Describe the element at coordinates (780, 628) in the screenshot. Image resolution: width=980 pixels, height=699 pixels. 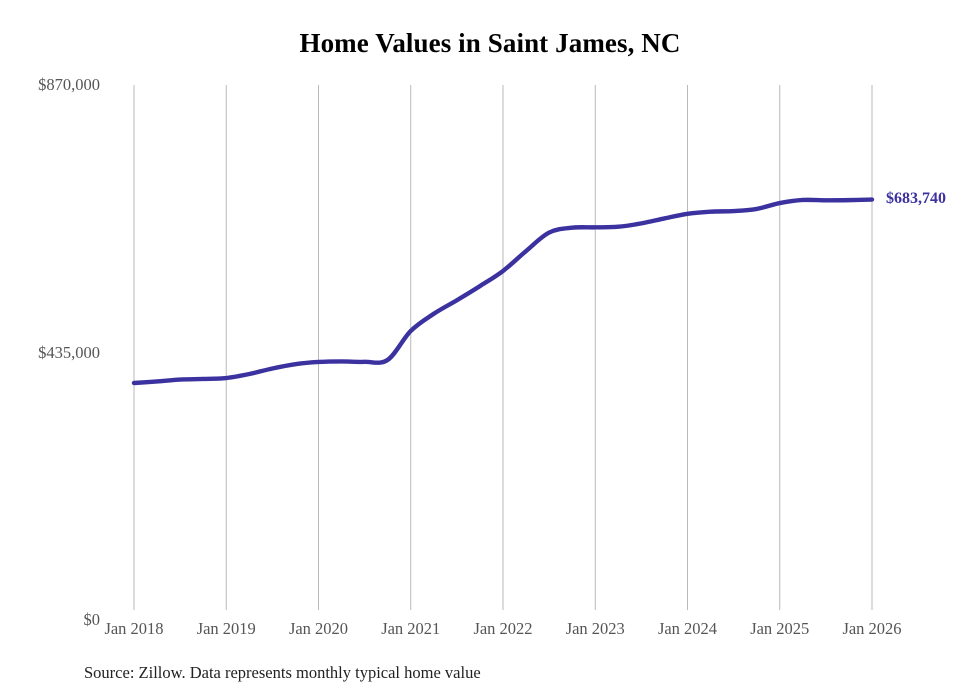
I see `x-axis-tick-label: Jan 2025` at that location.